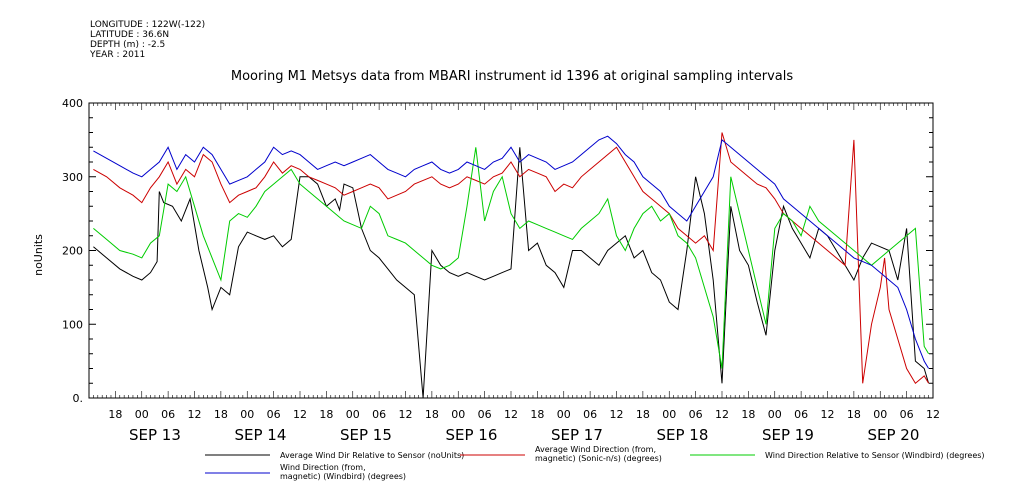 The height and width of the screenshot is (504, 1009). I want to click on legend-label-2: Average Wind Direction (from,, so click(595, 449).